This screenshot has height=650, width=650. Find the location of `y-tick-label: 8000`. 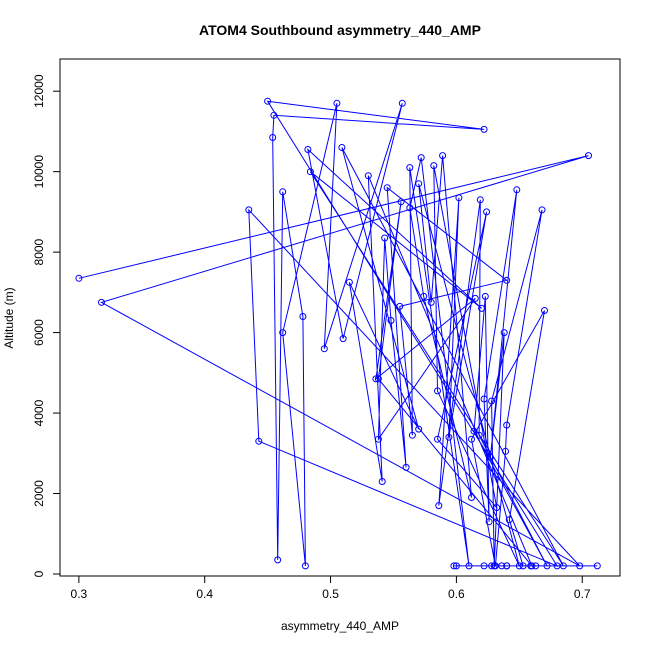

y-tick-label: 8000 is located at coordinates (39, 251).